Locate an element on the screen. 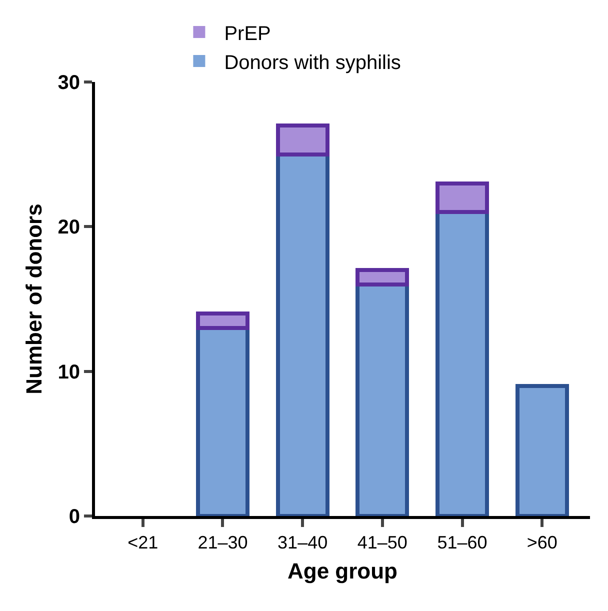 The width and height of the screenshot is (608, 611). y-tick-label: 30 is located at coordinates (69, 83).